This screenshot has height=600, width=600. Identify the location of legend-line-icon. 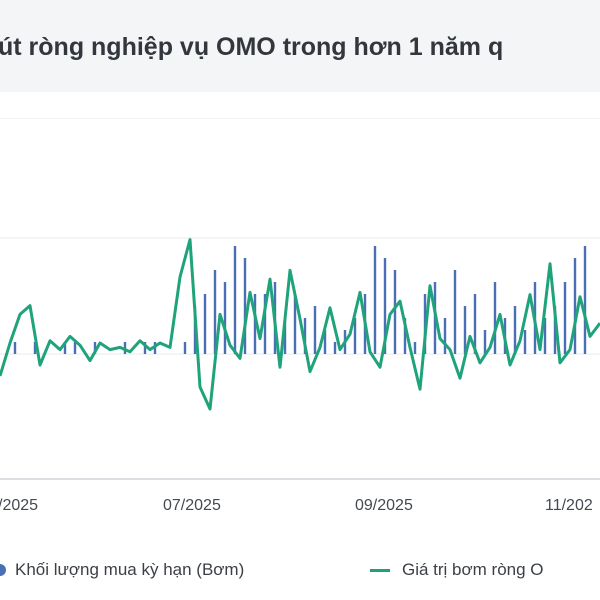
(380, 570).